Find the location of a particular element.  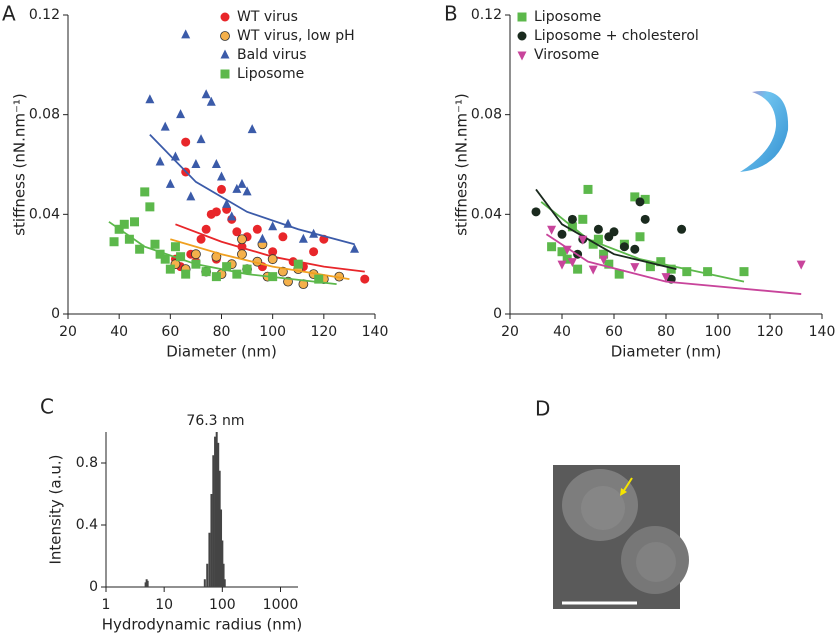

y-axis-label: stiffness (nN.nm⁻¹) is located at coordinates (462, 164).